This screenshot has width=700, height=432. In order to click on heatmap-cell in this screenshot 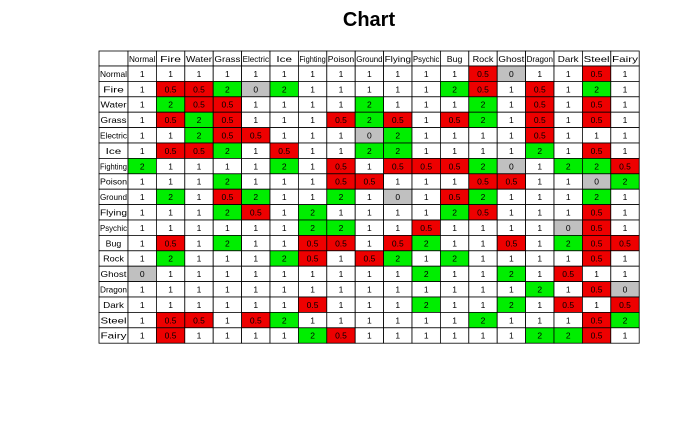, I will do `click(625, 335)`.